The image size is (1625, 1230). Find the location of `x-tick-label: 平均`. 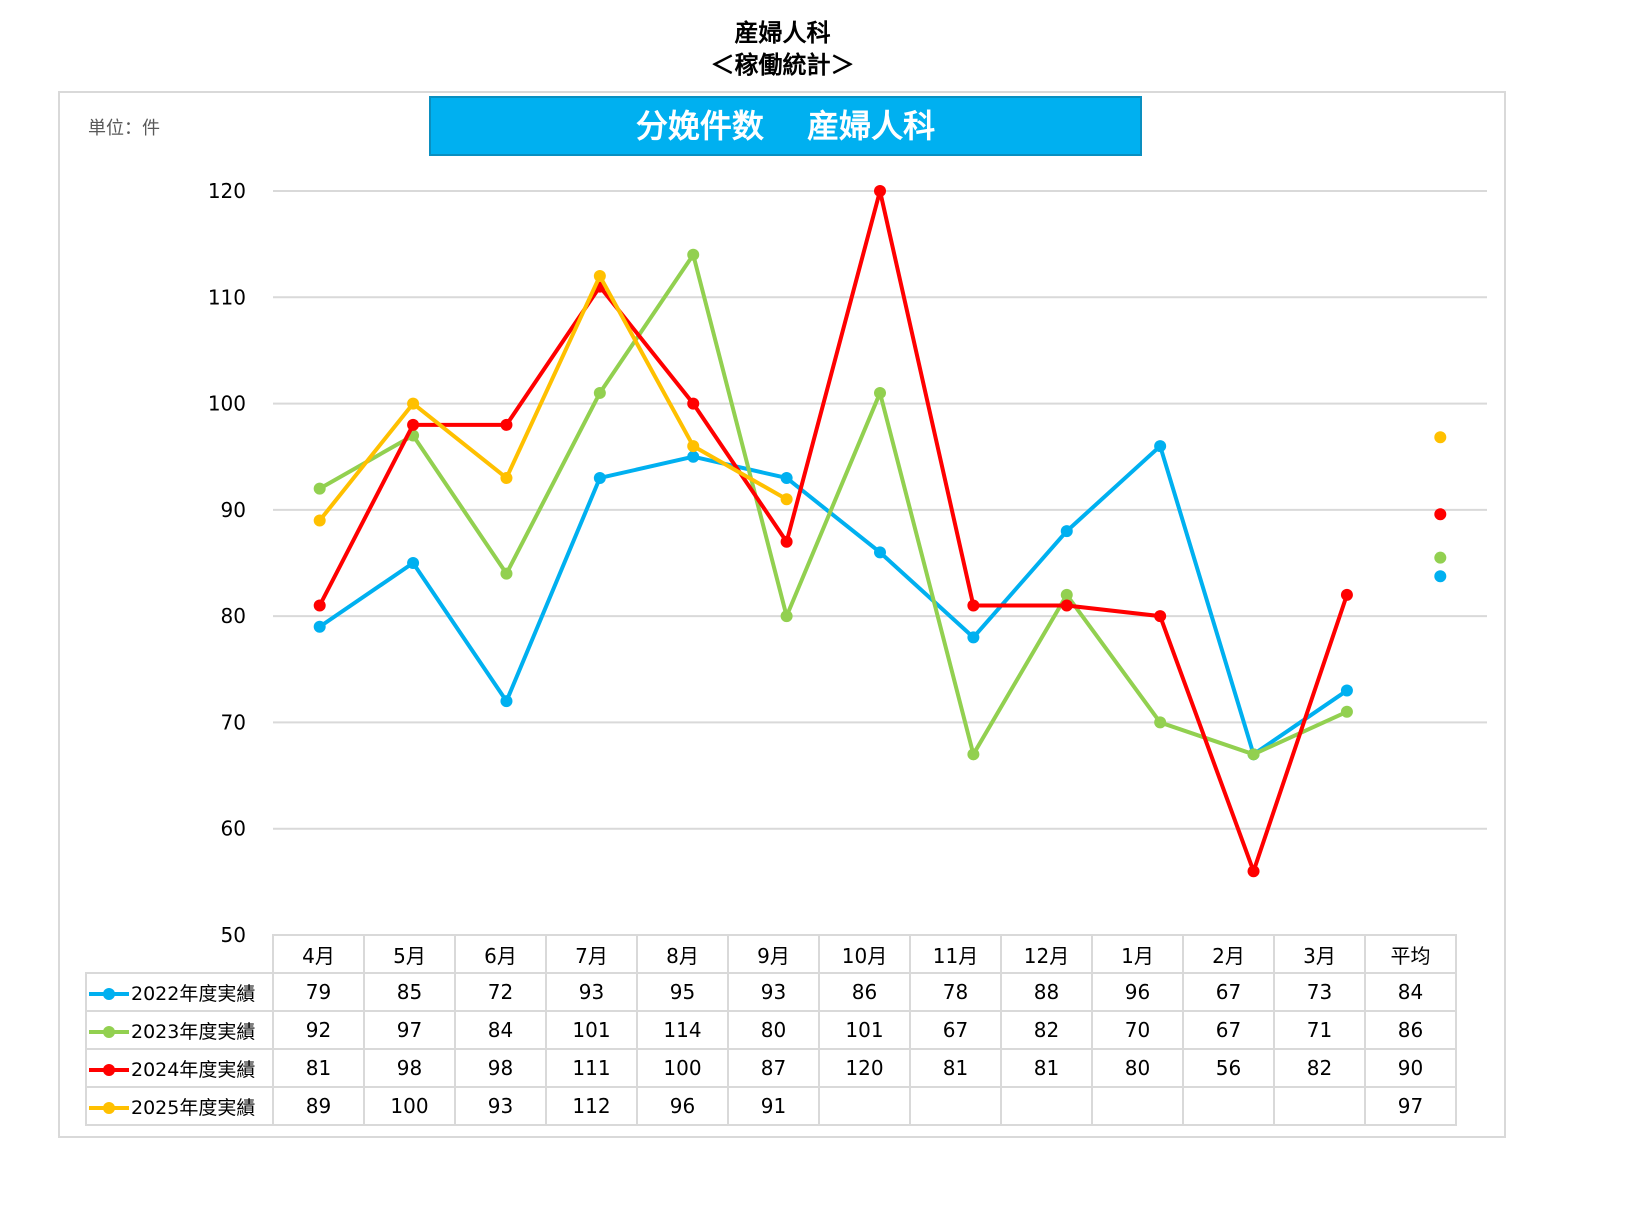

x-tick-label: 平均 is located at coordinates (1410, 954).